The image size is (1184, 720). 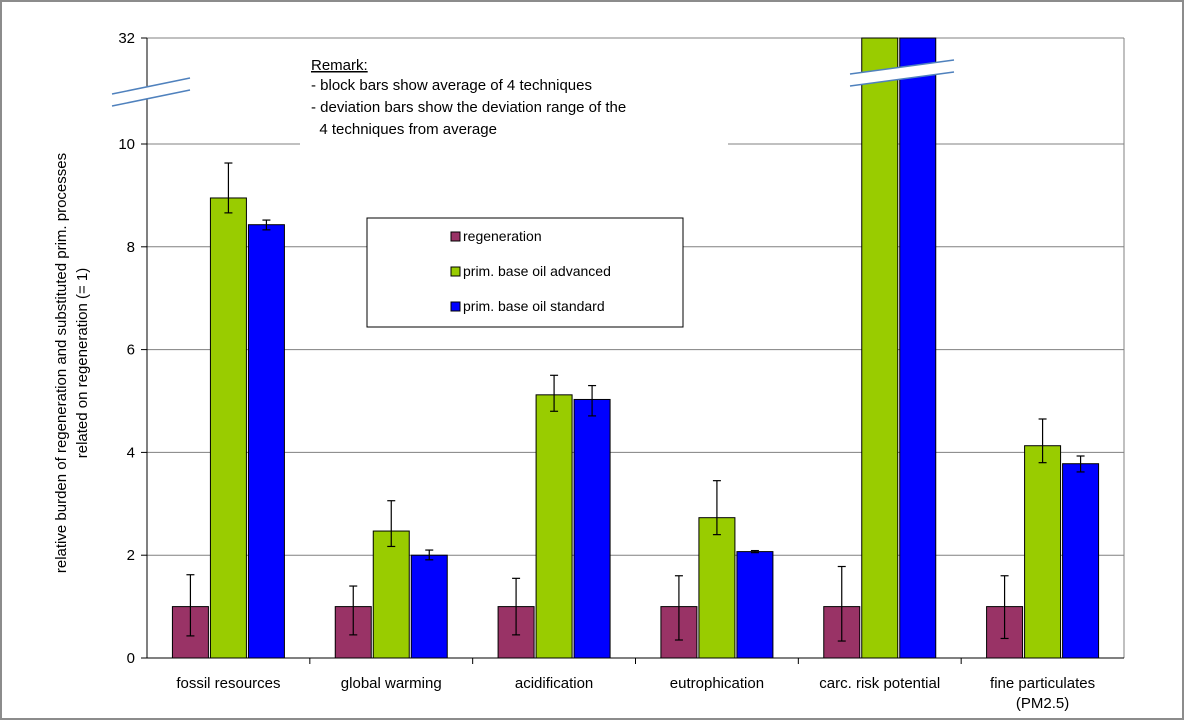 What do you see at coordinates (82, 363) in the screenshot?
I see `y-axis-label-line-2: related on regeneration (= 1)` at bounding box center [82, 363].